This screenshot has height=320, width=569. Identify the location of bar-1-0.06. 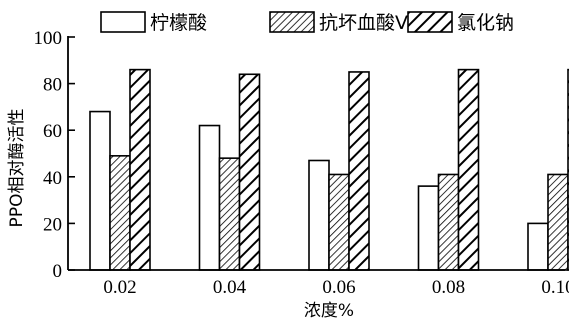
(319, 215).